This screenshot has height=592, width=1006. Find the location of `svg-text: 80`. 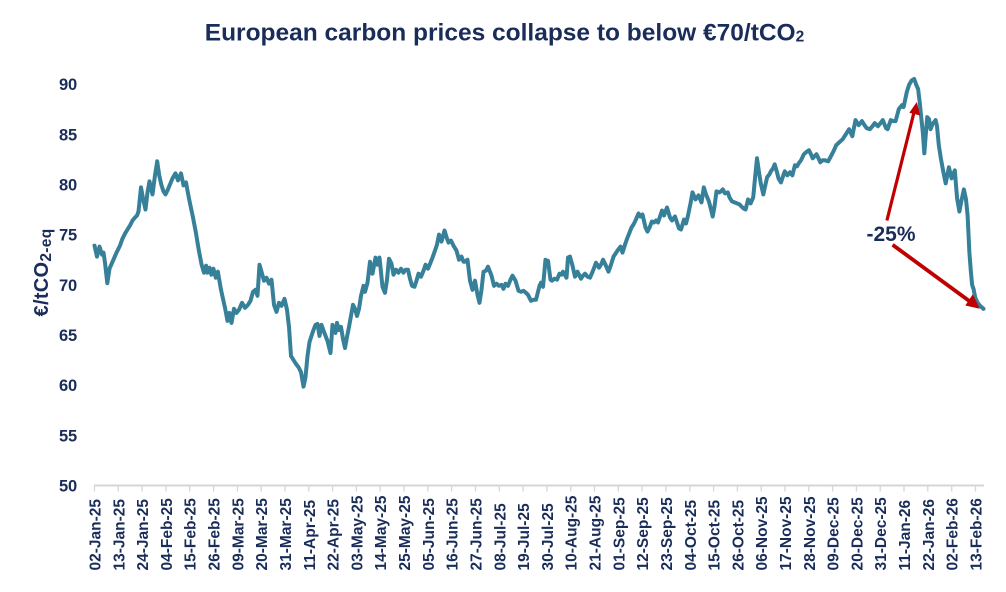

svg-text: 80 is located at coordinates (68, 186).